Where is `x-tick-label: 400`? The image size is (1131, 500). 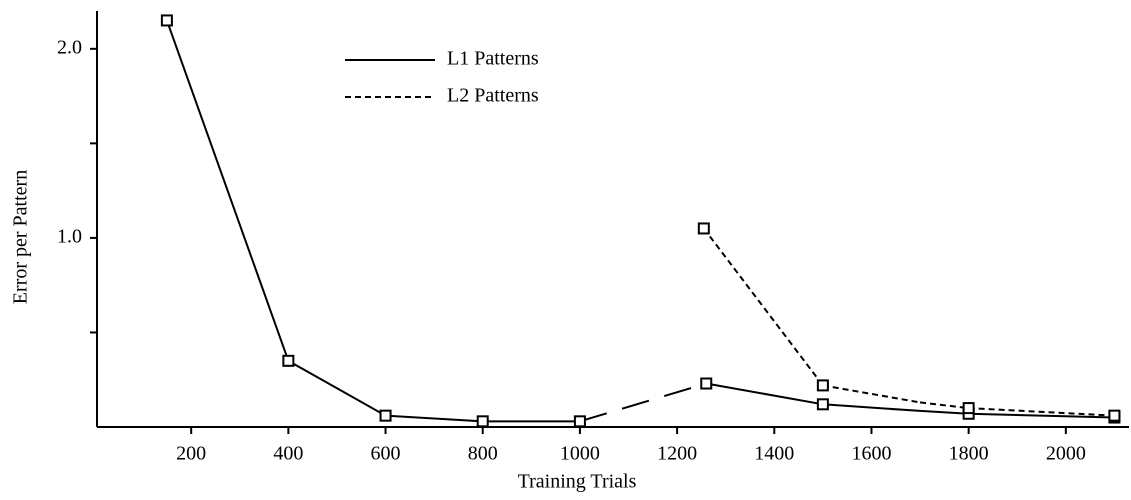 x-tick-label: 400 is located at coordinates (288, 454).